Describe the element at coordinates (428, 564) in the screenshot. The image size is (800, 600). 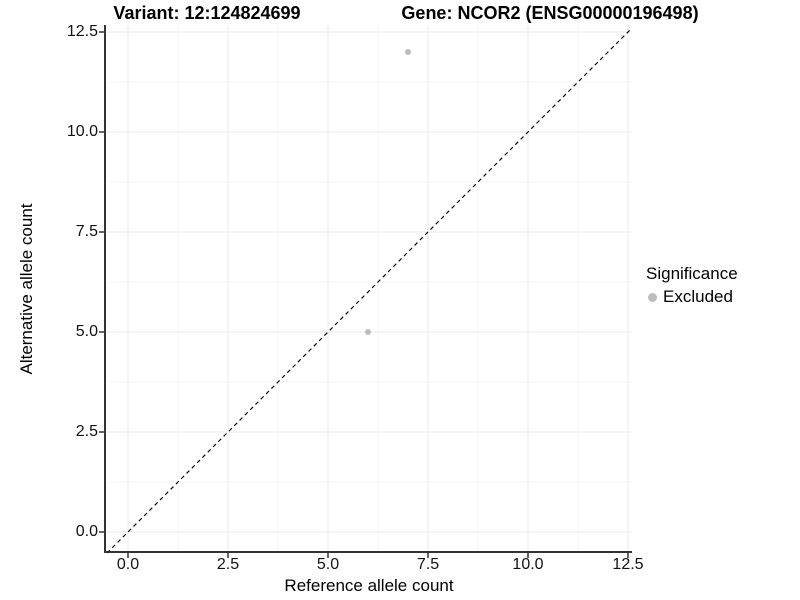
I see `x-tick-label: 7.5` at that location.